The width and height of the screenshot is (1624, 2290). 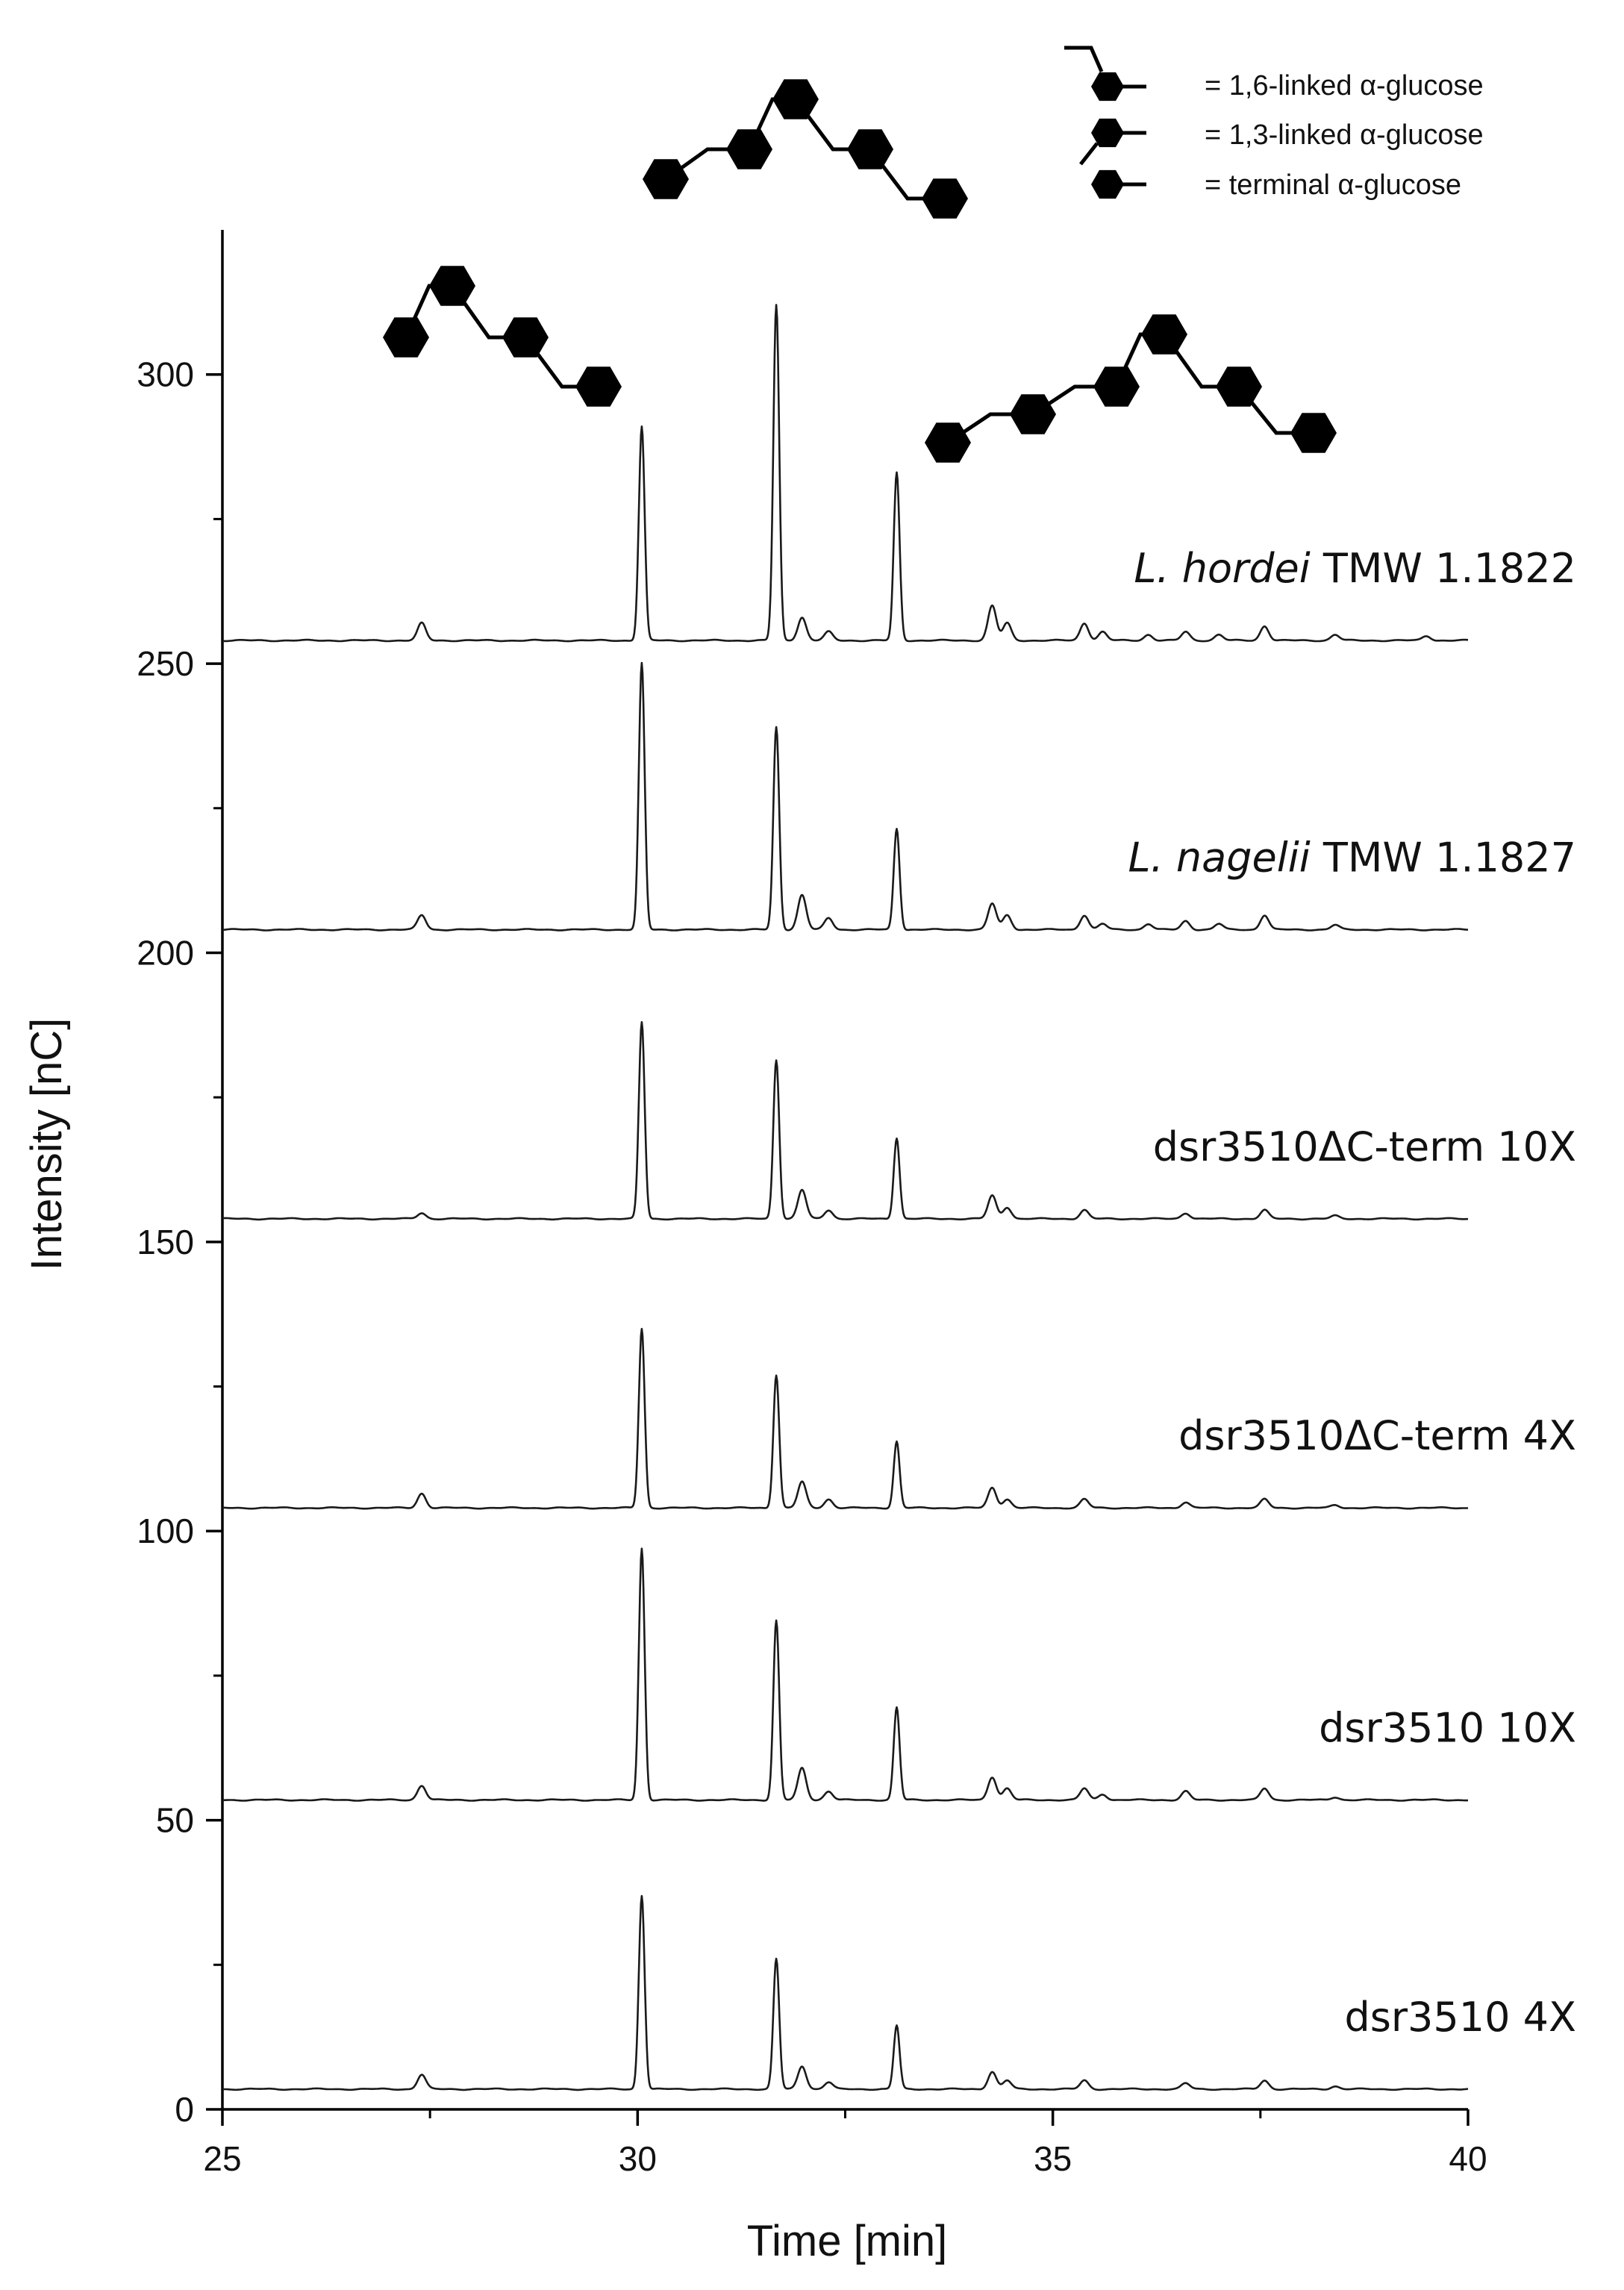 I want to click on y-tick-label: 300, so click(x=165, y=375).